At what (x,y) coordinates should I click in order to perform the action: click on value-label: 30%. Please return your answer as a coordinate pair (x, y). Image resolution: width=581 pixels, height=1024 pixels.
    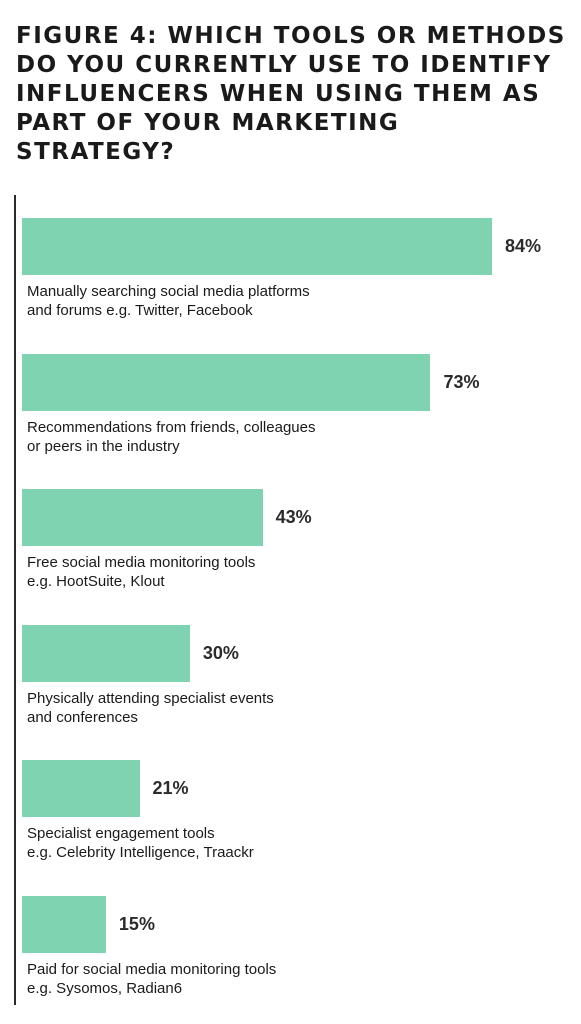
    Looking at the image, I should click on (220, 652).